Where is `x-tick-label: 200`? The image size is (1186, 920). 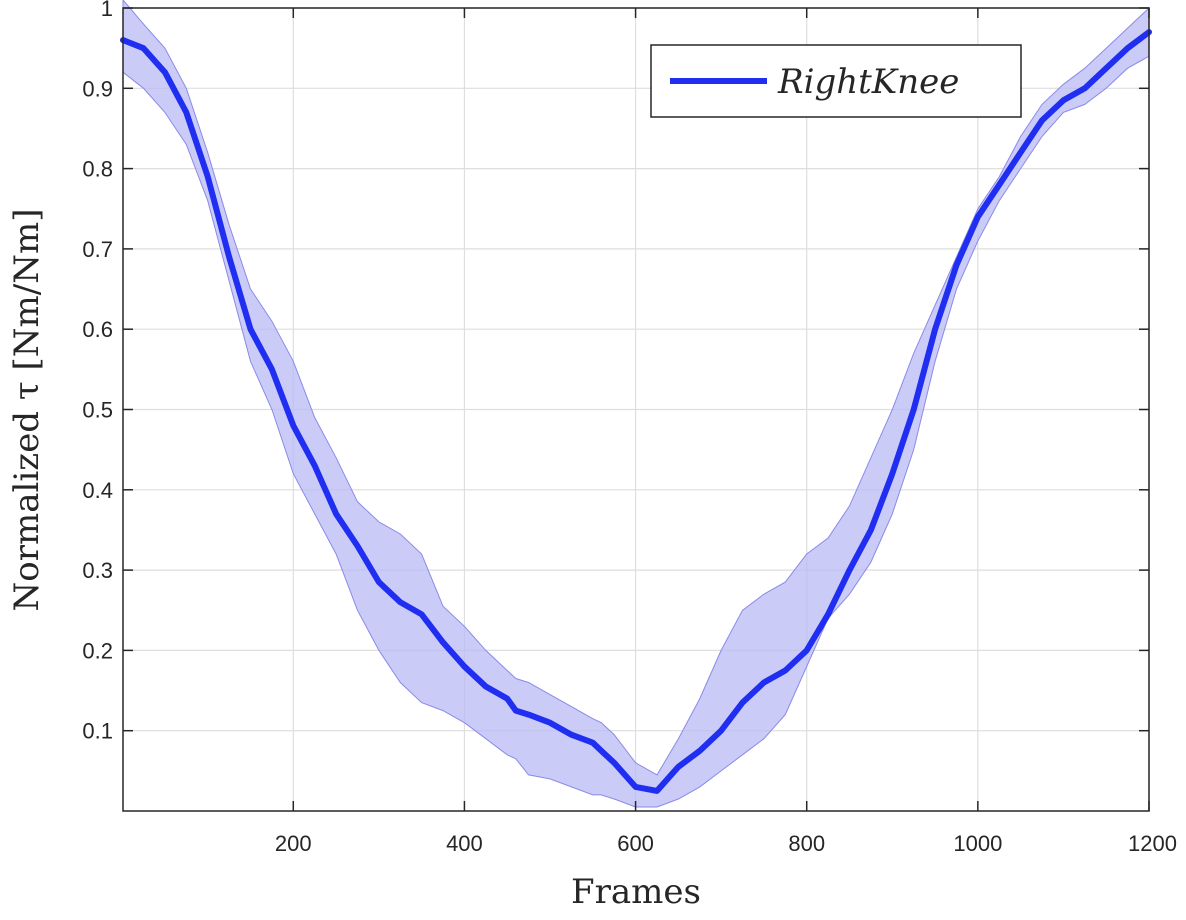
x-tick-label: 200 is located at coordinates (293, 843).